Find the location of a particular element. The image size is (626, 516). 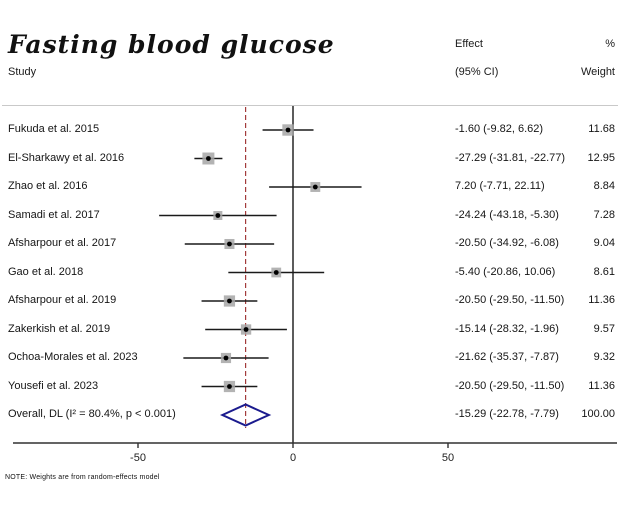

header-divider-rule is located at coordinates (310, 105).